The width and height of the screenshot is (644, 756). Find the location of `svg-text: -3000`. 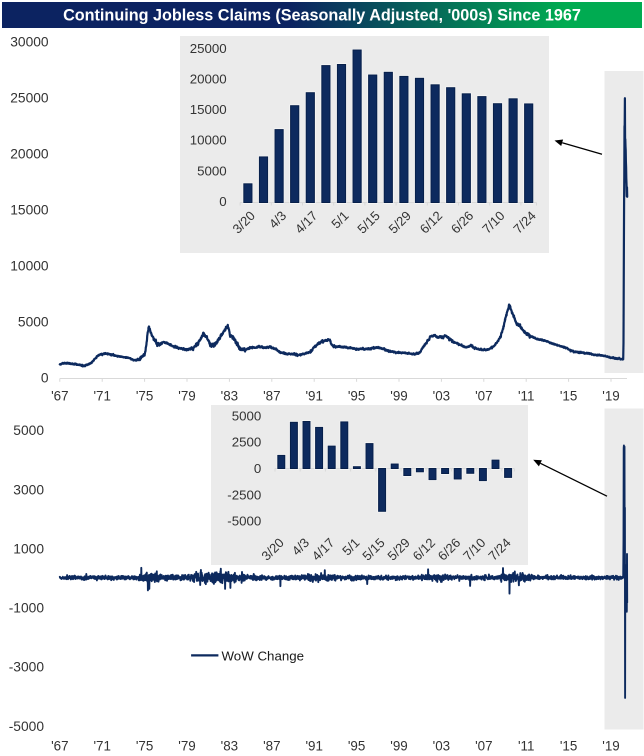

svg-text: -3000 is located at coordinates (27, 667).